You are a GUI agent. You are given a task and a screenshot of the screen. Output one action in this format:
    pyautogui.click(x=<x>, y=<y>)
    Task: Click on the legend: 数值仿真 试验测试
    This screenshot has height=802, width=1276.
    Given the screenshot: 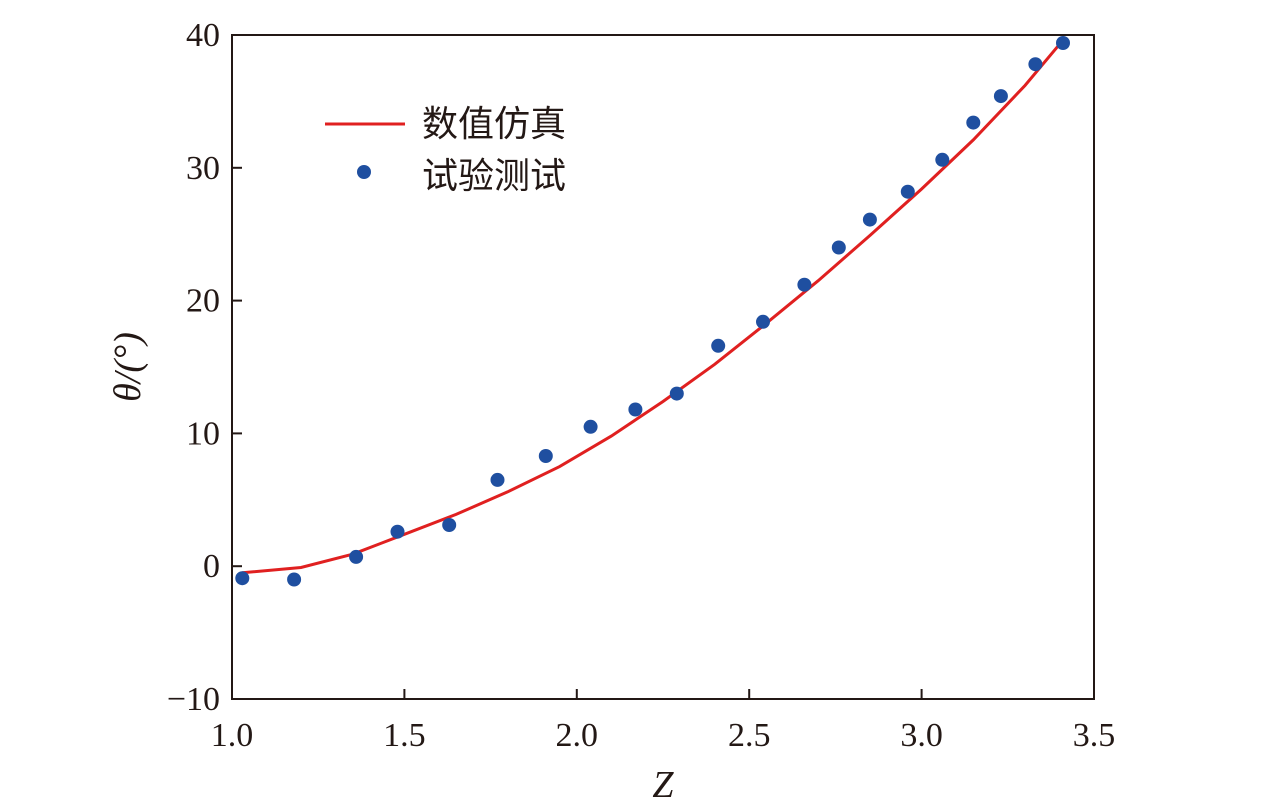 What is the action you would take?
    pyautogui.click(x=445, y=150)
    